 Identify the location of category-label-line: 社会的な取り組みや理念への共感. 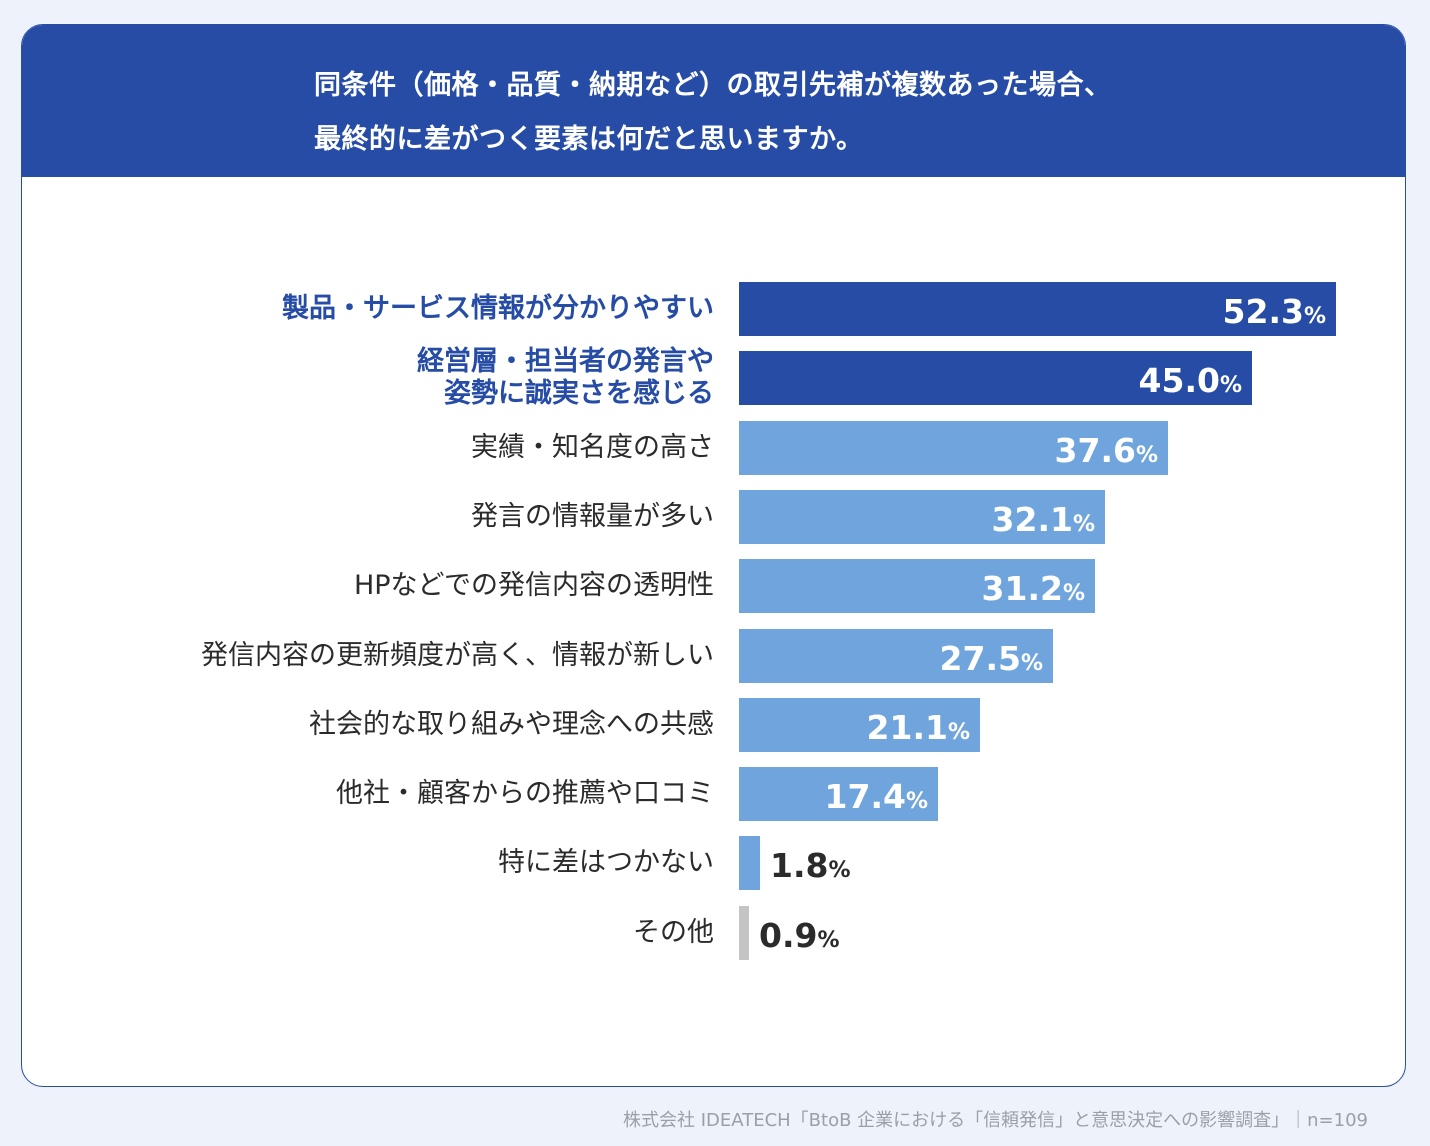
(511, 724).